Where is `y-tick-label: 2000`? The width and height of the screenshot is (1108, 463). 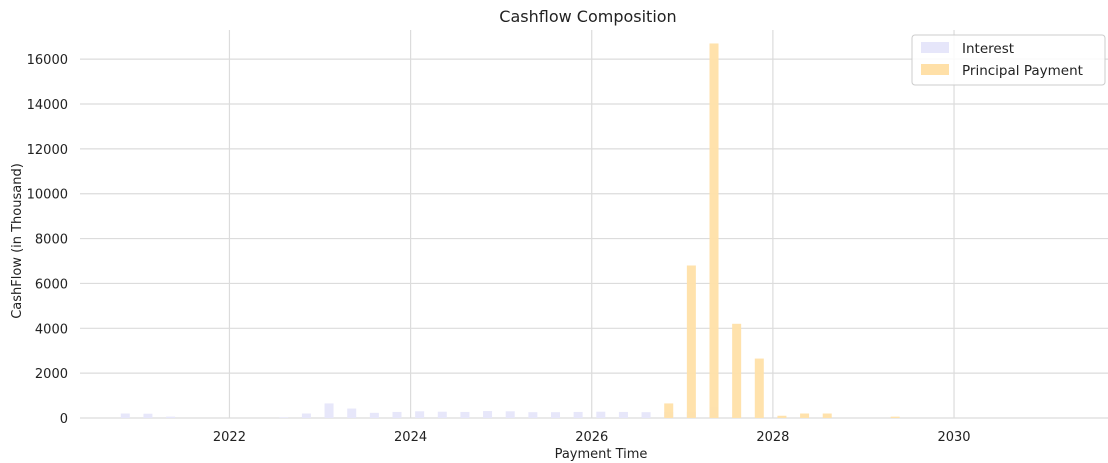 y-tick-label: 2000 is located at coordinates (51, 374).